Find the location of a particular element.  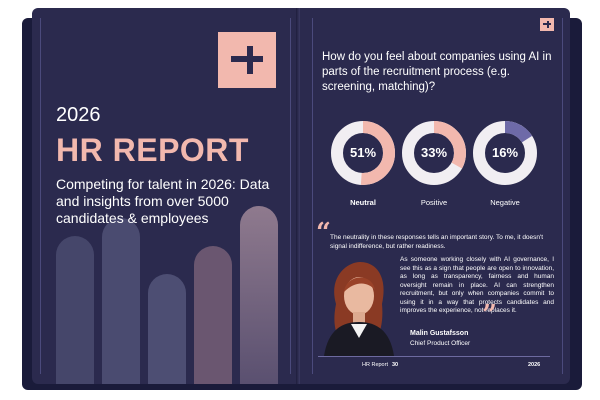

donut-value: 16% is located at coordinates (505, 152).